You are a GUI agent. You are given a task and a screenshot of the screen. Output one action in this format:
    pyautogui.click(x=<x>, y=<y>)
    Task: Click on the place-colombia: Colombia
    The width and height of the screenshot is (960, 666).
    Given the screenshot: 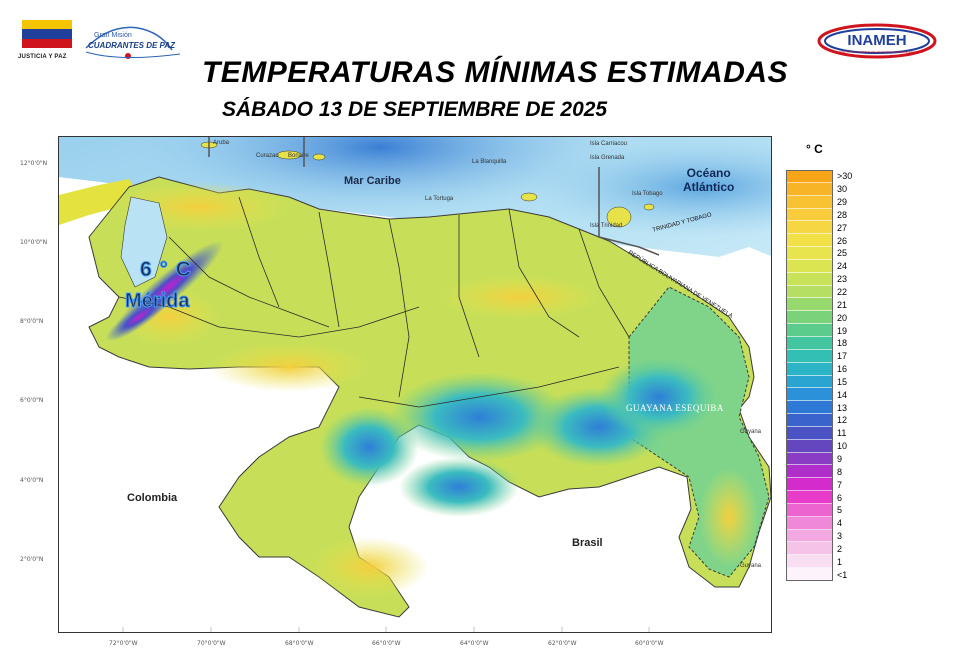 What is the action you would take?
    pyautogui.click(x=152, y=498)
    